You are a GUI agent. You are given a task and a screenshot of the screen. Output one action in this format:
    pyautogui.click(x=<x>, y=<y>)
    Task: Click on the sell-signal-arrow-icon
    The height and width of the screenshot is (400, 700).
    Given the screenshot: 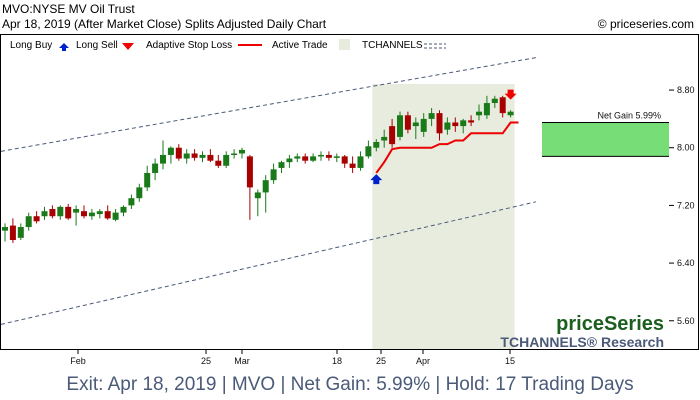 What is the action you would take?
    pyautogui.click(x=510, y=94)
    